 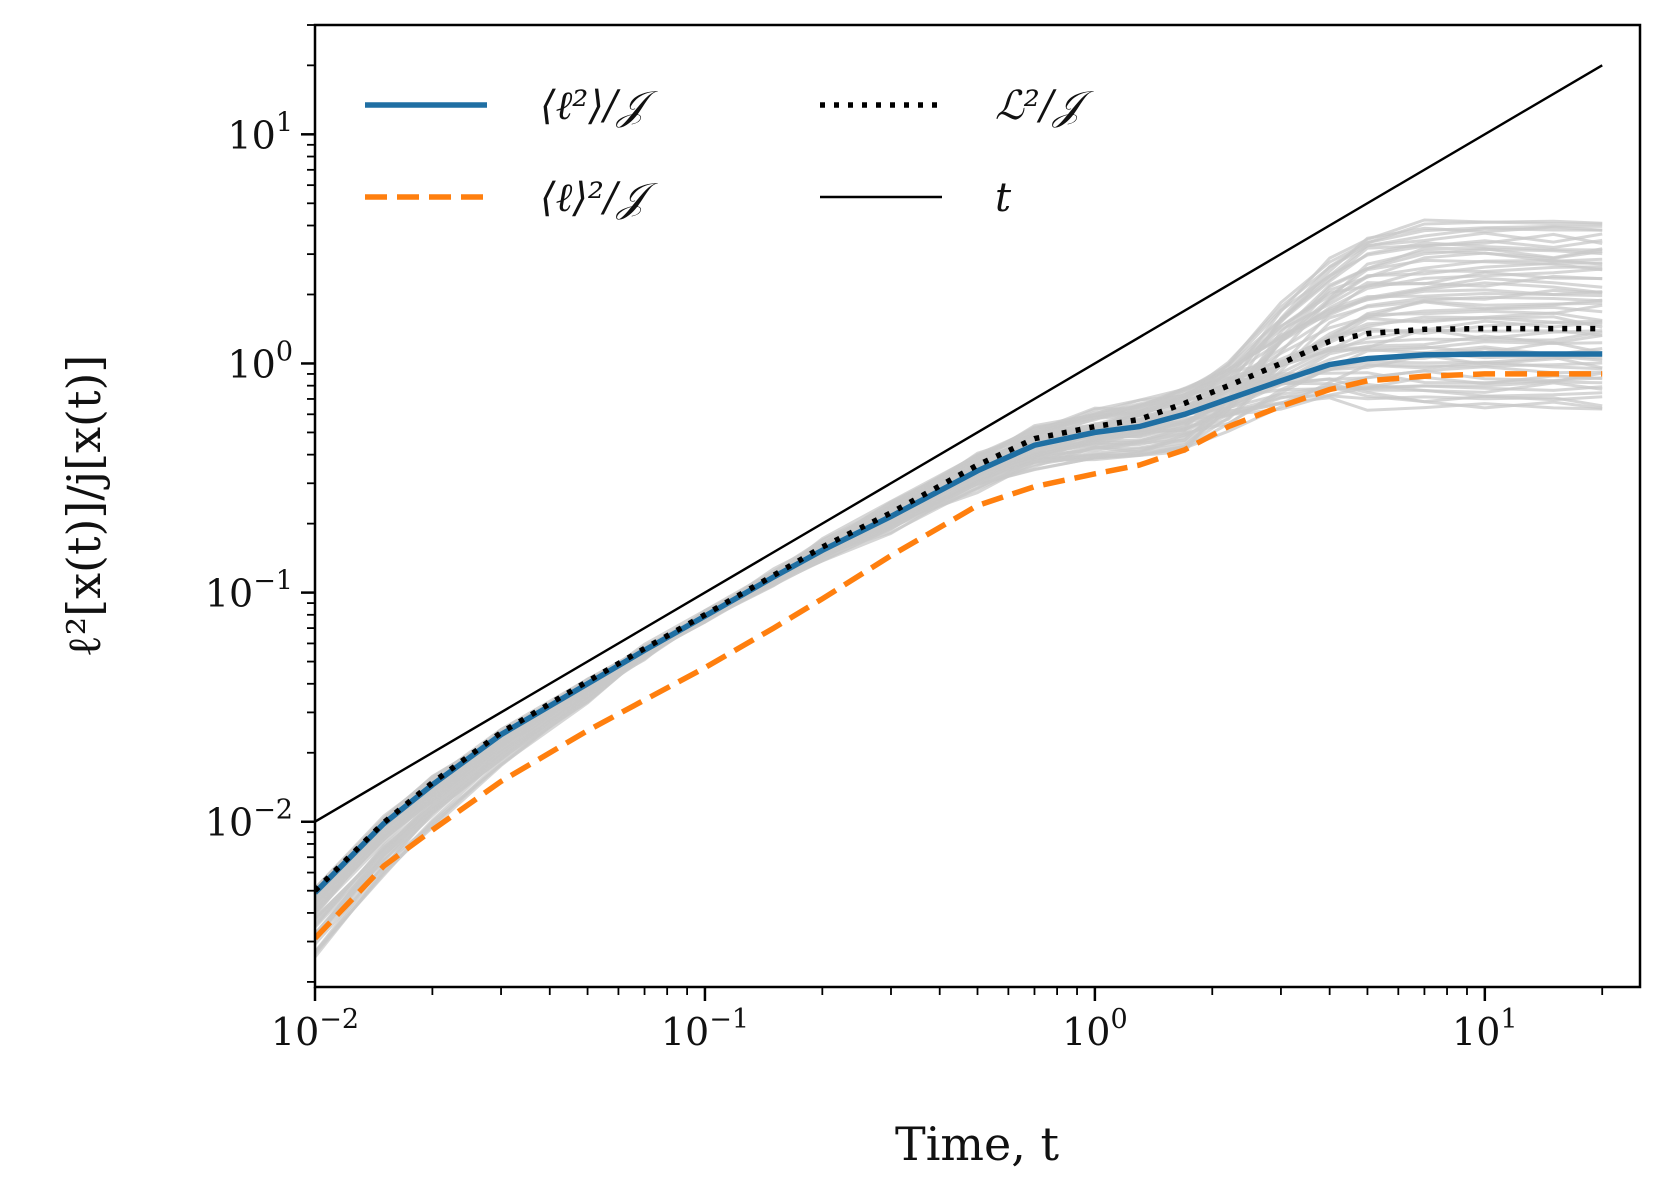 I want to click on x-tick-label: 10⁻¹, so click(x=705, y=1029).